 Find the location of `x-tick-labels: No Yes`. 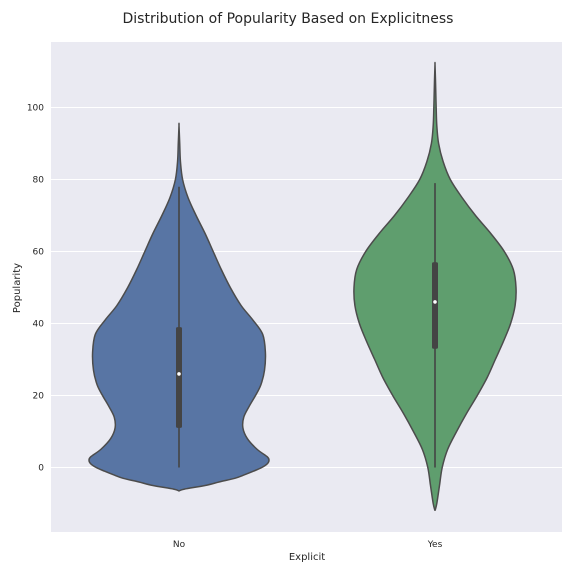

x-tick-labels: No Yes is located at coordinates (308, 545).